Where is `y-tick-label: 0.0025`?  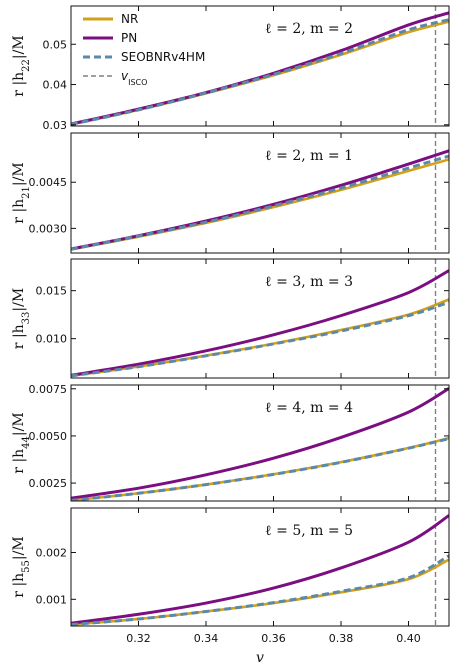
y-tick-label: 0.0025 is located at coordinates (48, 483).